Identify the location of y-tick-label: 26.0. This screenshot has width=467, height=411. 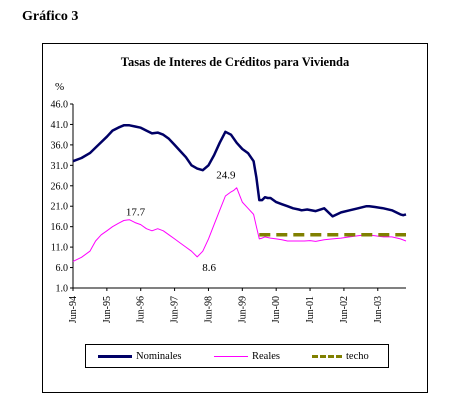
(60, 186).